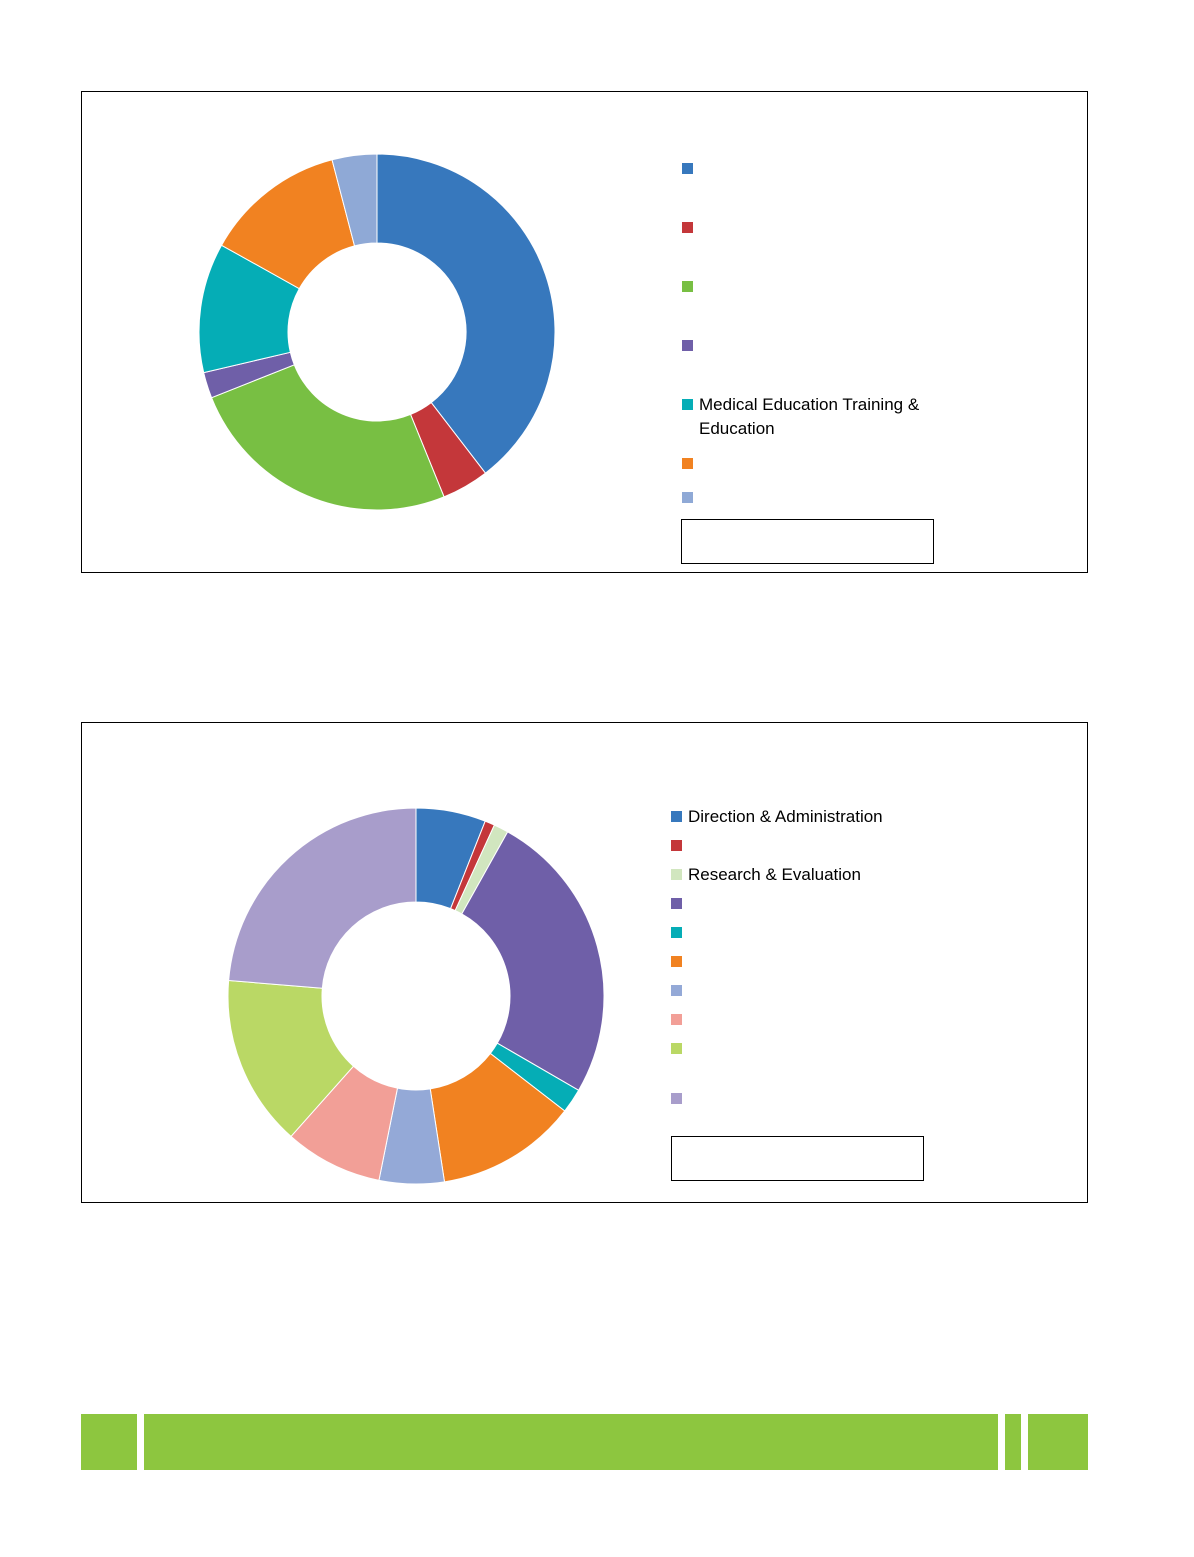 This screenshot has width=1194, height=1557. Describe the element at coordinates (109, 1442) in the screenshot. I see `footer-bar-left` at that location.